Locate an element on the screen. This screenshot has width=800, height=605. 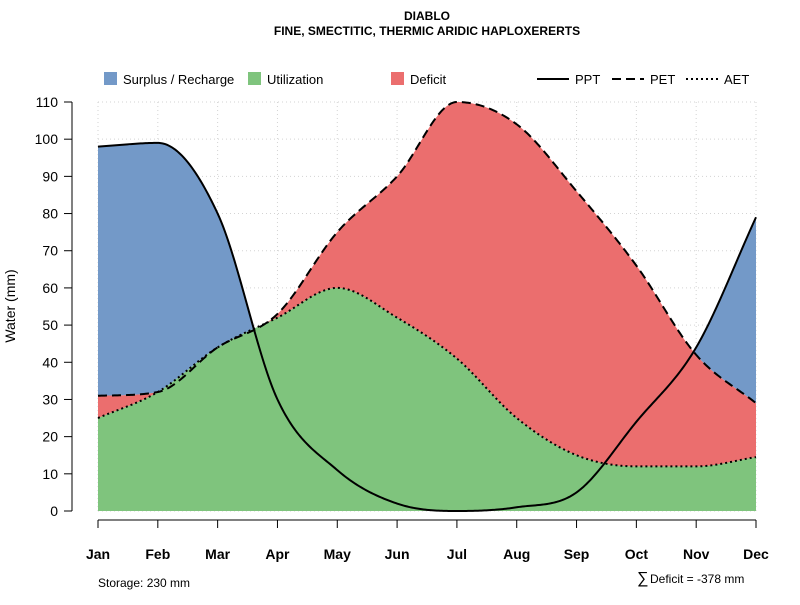
chart-title: DIABLO is located at coordinates (427, 16).